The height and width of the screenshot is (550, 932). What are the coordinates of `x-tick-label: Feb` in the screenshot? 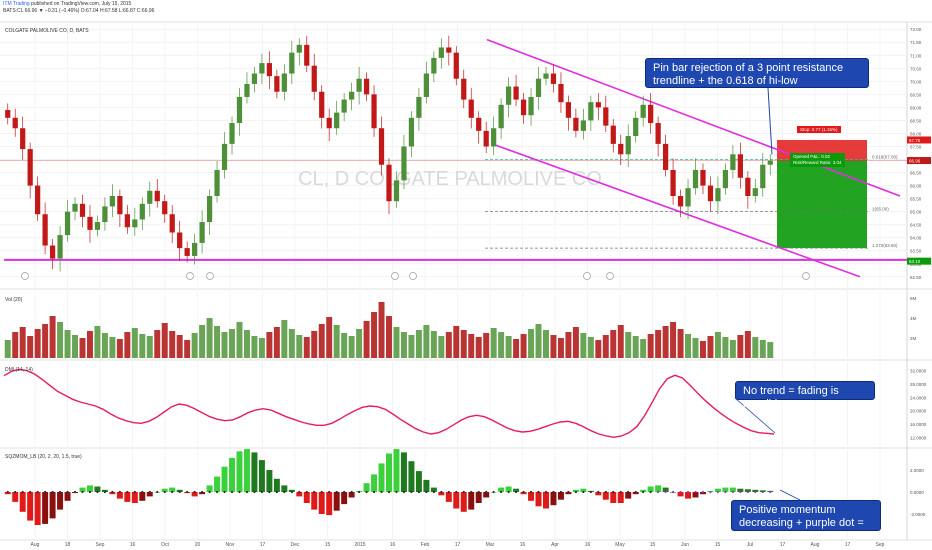 It's located at (425, 545).